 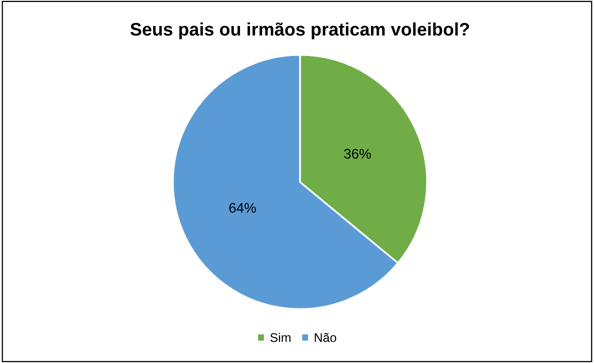 I want to click on data-label: 36%, so click(x=357, y=153).